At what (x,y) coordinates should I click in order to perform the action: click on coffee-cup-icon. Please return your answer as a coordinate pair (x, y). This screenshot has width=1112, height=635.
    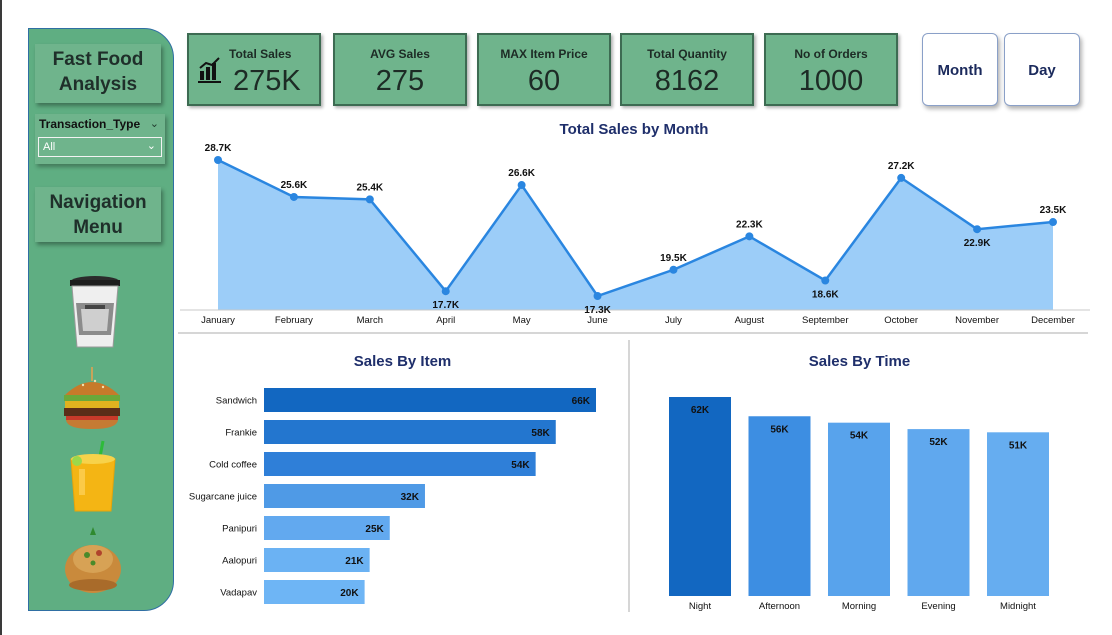
    Looking at the image, I should click on (95, 313).